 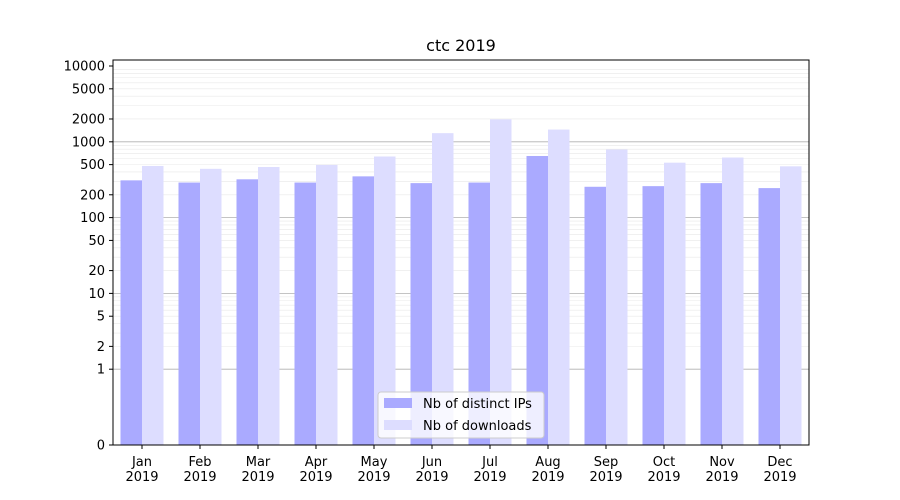 What do you see at coordinates (92, 165) in the screenshot?
I see `y-tick-label: 500` at bounding box center [92, 165].